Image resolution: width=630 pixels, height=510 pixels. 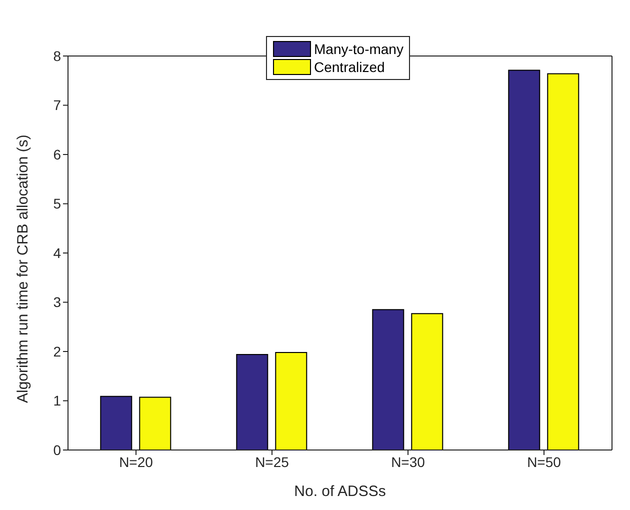 What do you see at coordinates (23, 268) in the screenshot?
I see `y-axis-title: Algorithm run time for CRB allocation (s)` at bounding box center [23, 268].